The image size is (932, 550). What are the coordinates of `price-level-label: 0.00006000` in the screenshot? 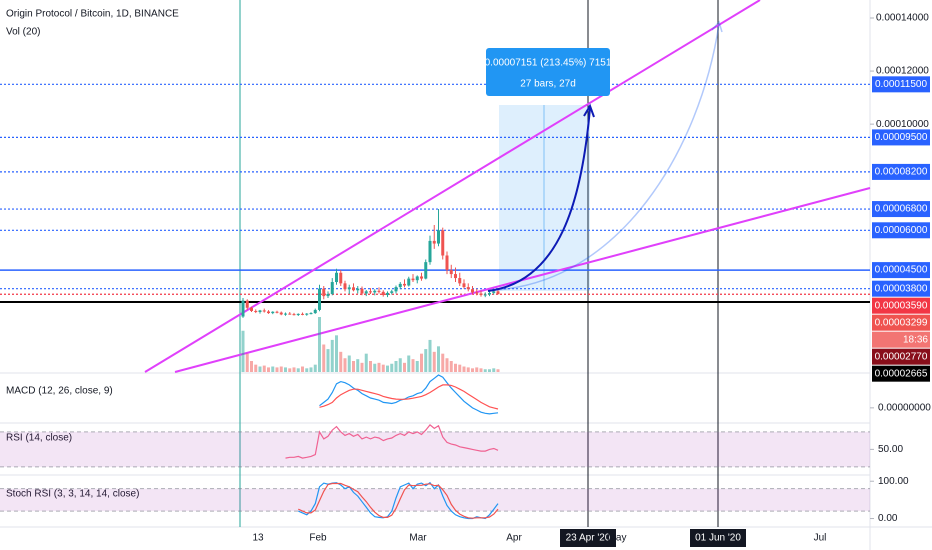 It's located at (901, 230).